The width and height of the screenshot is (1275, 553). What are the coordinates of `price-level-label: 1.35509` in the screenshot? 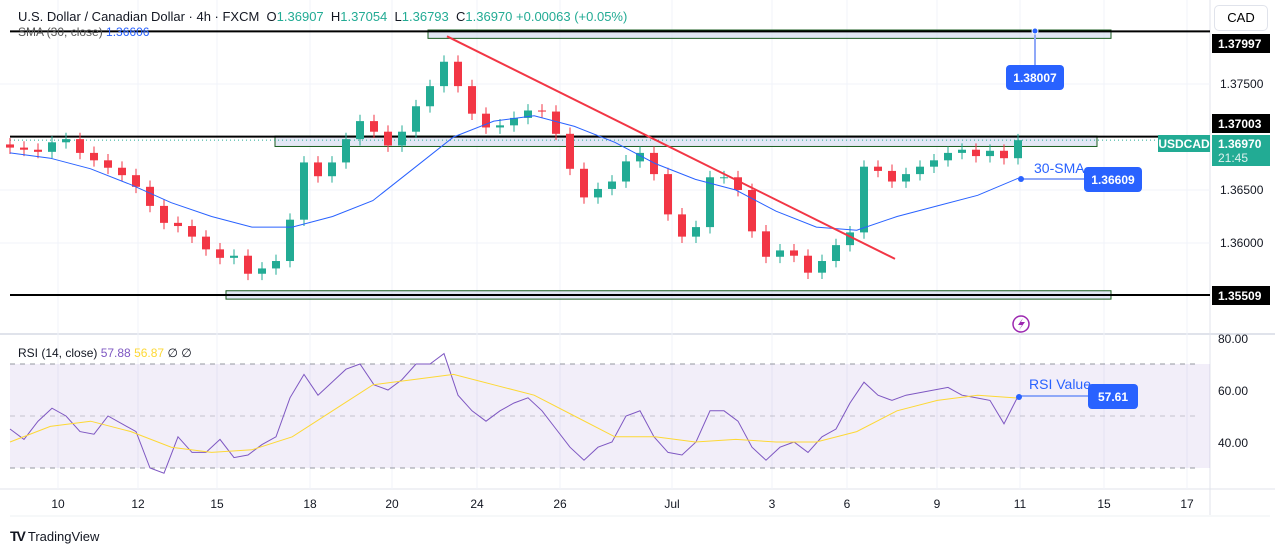 It's located at (1240, 296).